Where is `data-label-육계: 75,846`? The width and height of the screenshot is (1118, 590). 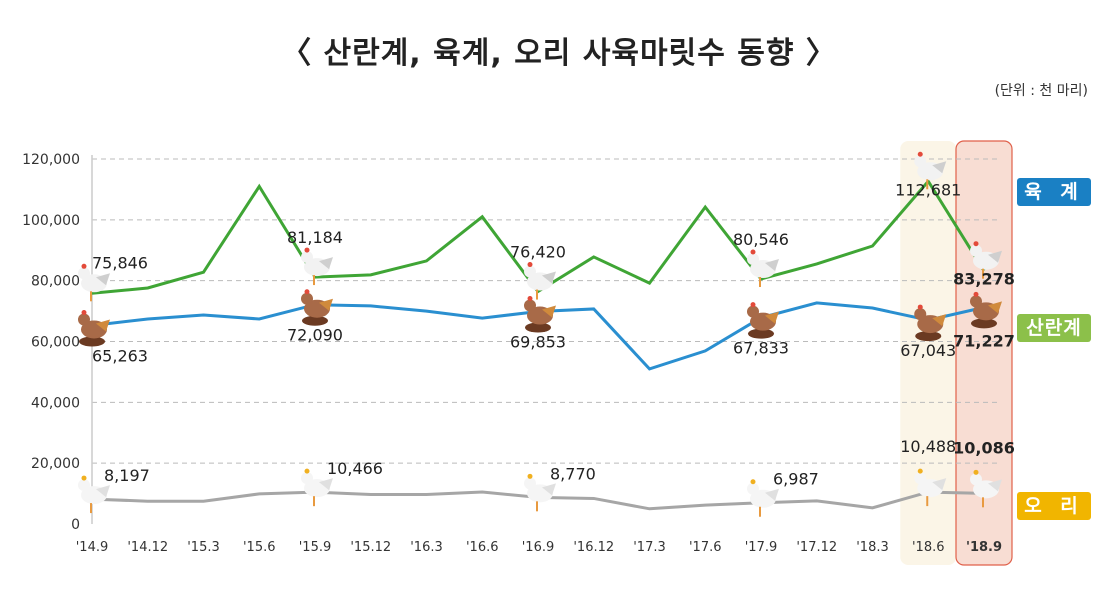 data-label-육계: 75,846 is located at coordinates (120, 262).